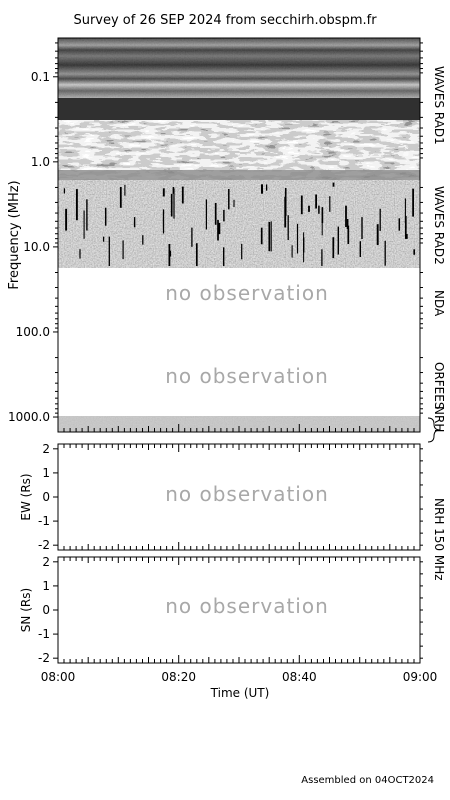  What do you see at coordinates (240, 693) in the screenshot?
I see `x-axis-label: Time (UT)` at bounding box center [240, 693].